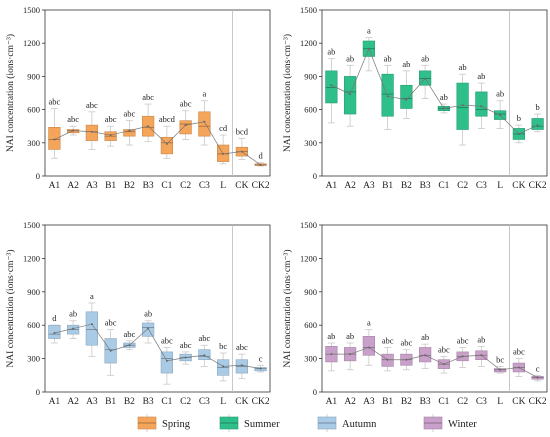 The width and height of the screenshot is (550, 437). Describe the element at coordinates (31, 225) in the screenshot. I see `y-tick-label: 1500` at that location.